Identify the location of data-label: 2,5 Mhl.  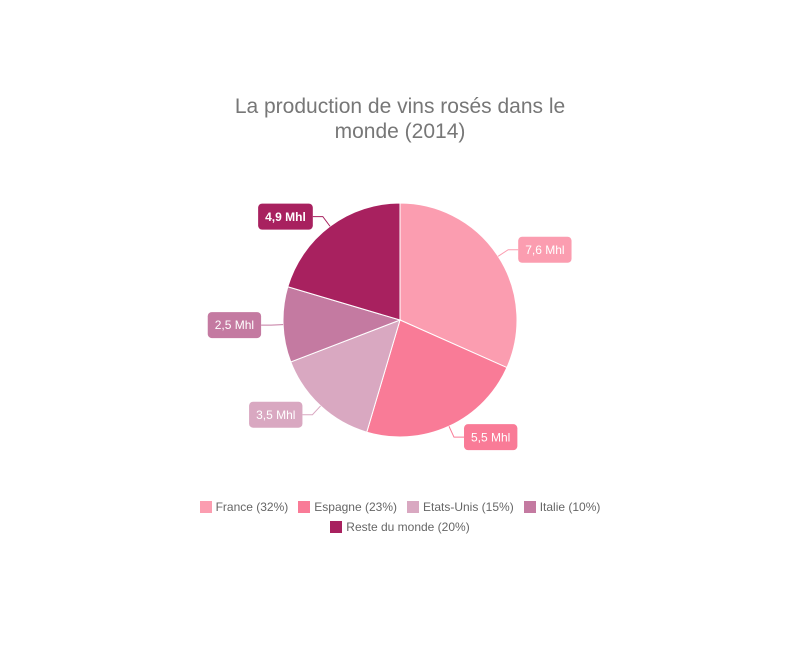
(234, 325).